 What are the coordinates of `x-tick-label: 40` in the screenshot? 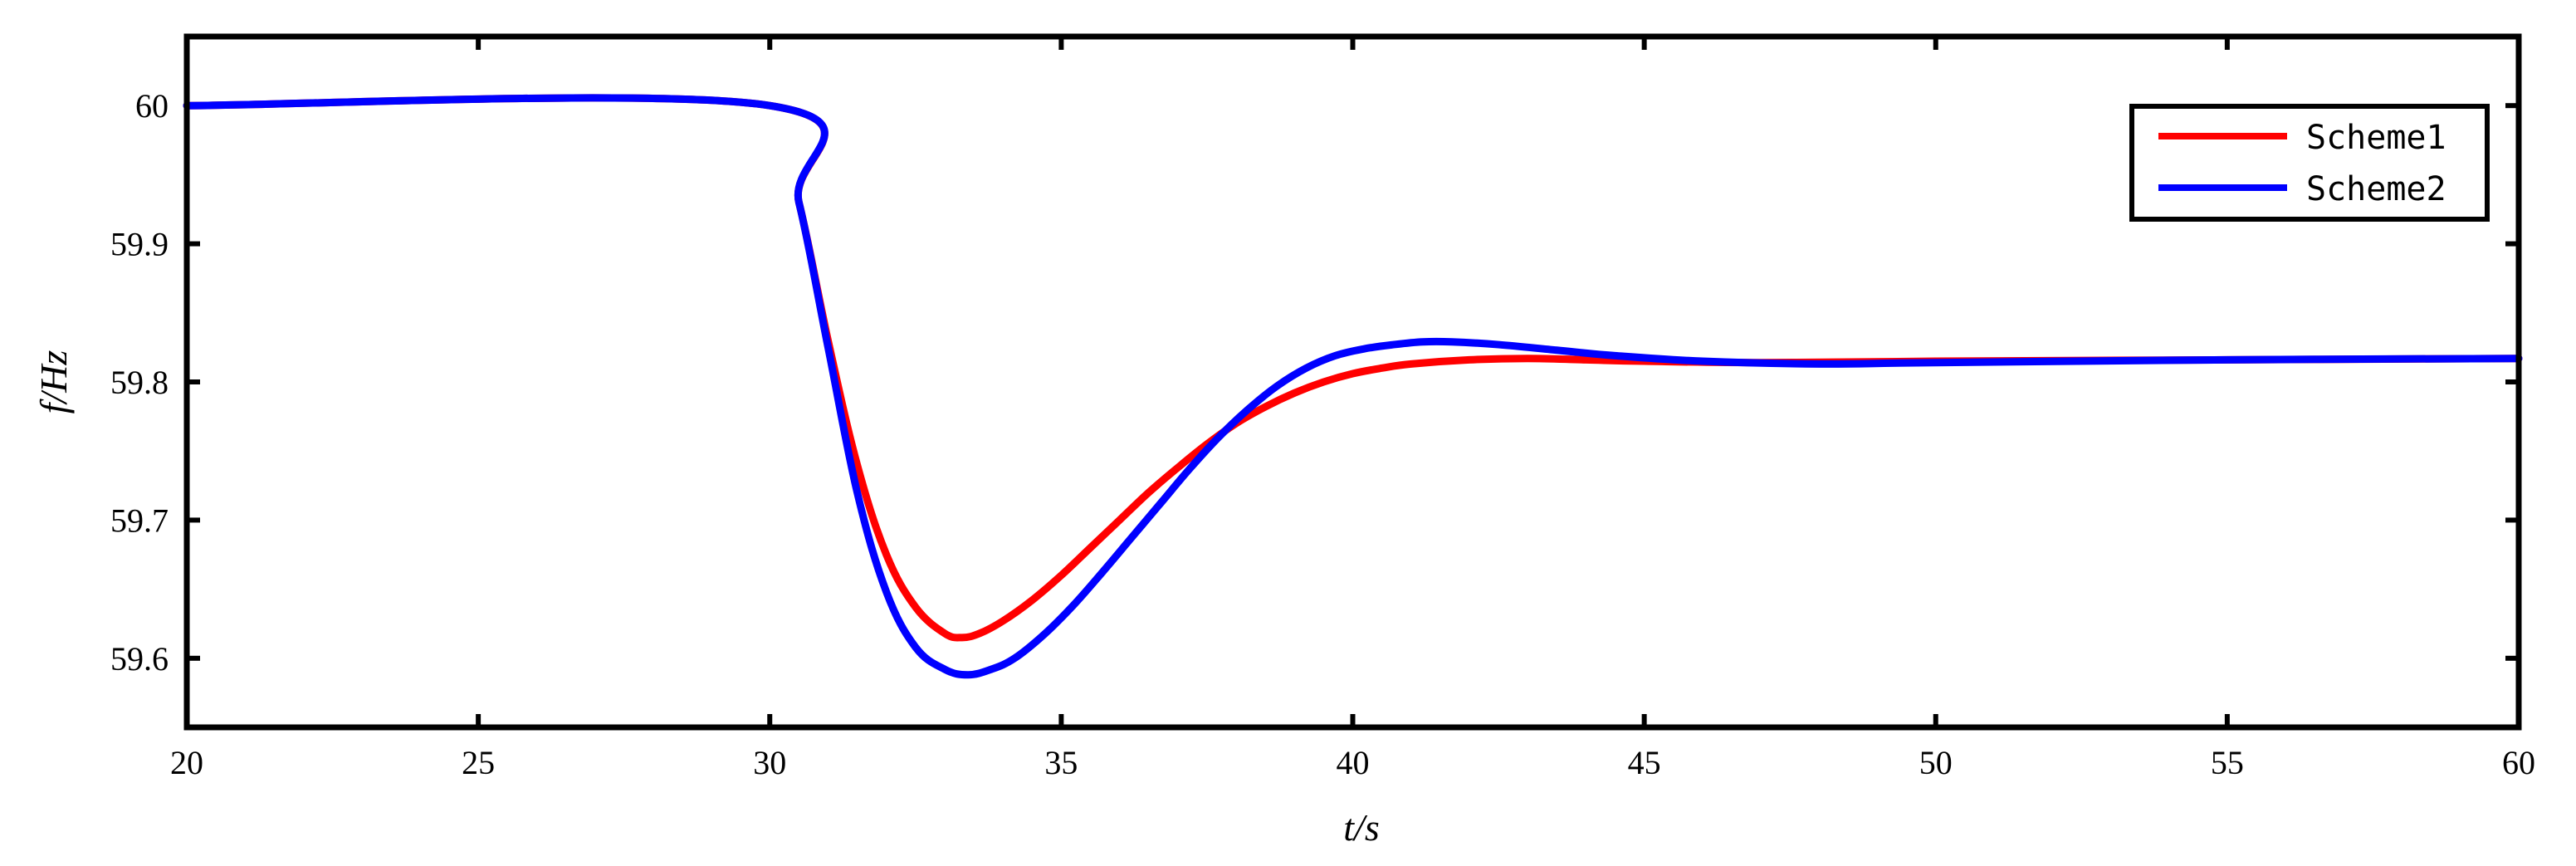 It's located at (1353, 762).